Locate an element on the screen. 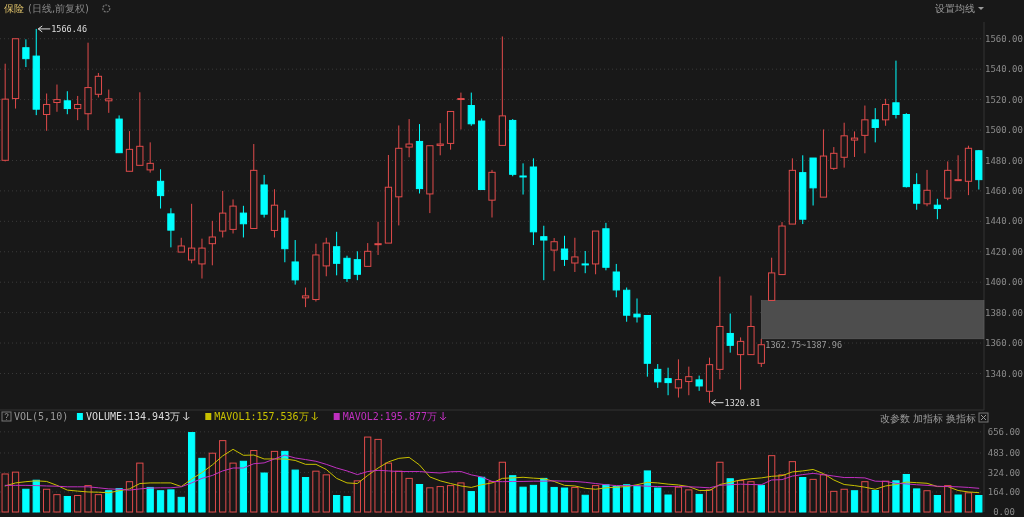 The height and width of the screenshot is (517, 1024). y-tick-label: 1380.00 is located at coordinates (1004, 312).